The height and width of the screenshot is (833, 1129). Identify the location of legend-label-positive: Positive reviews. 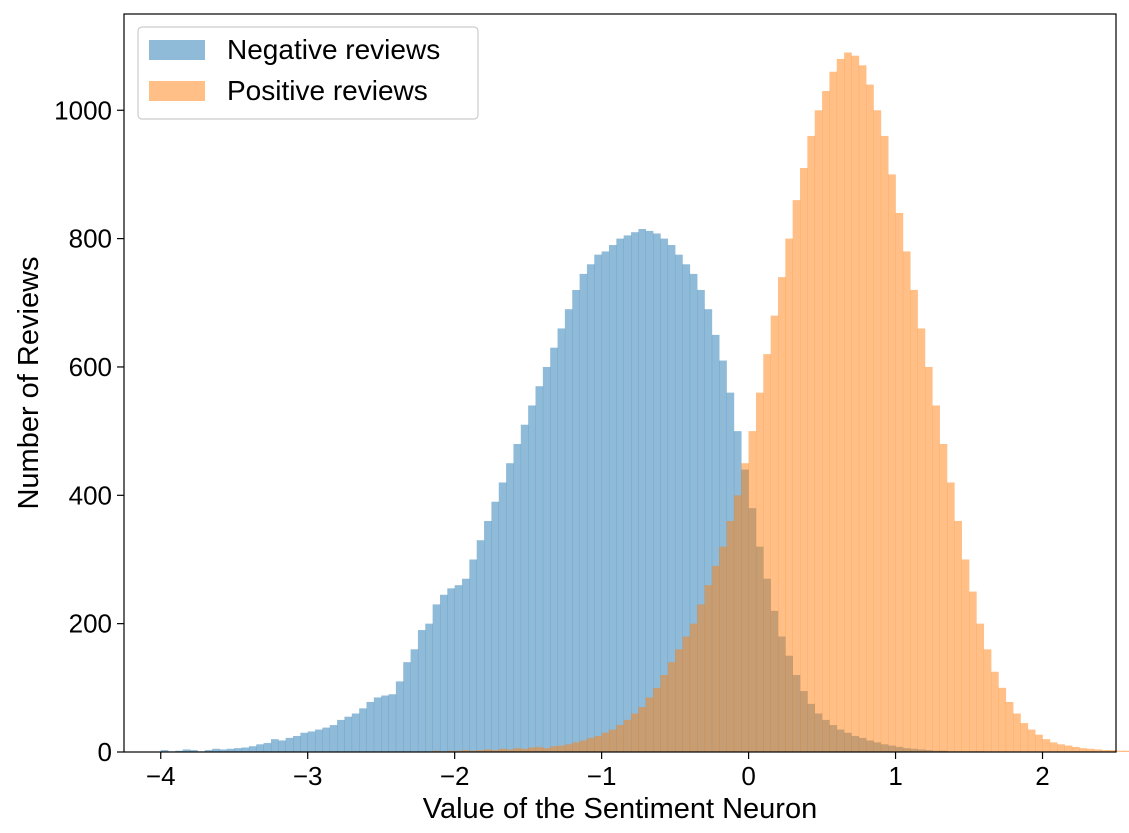
(327, 90).